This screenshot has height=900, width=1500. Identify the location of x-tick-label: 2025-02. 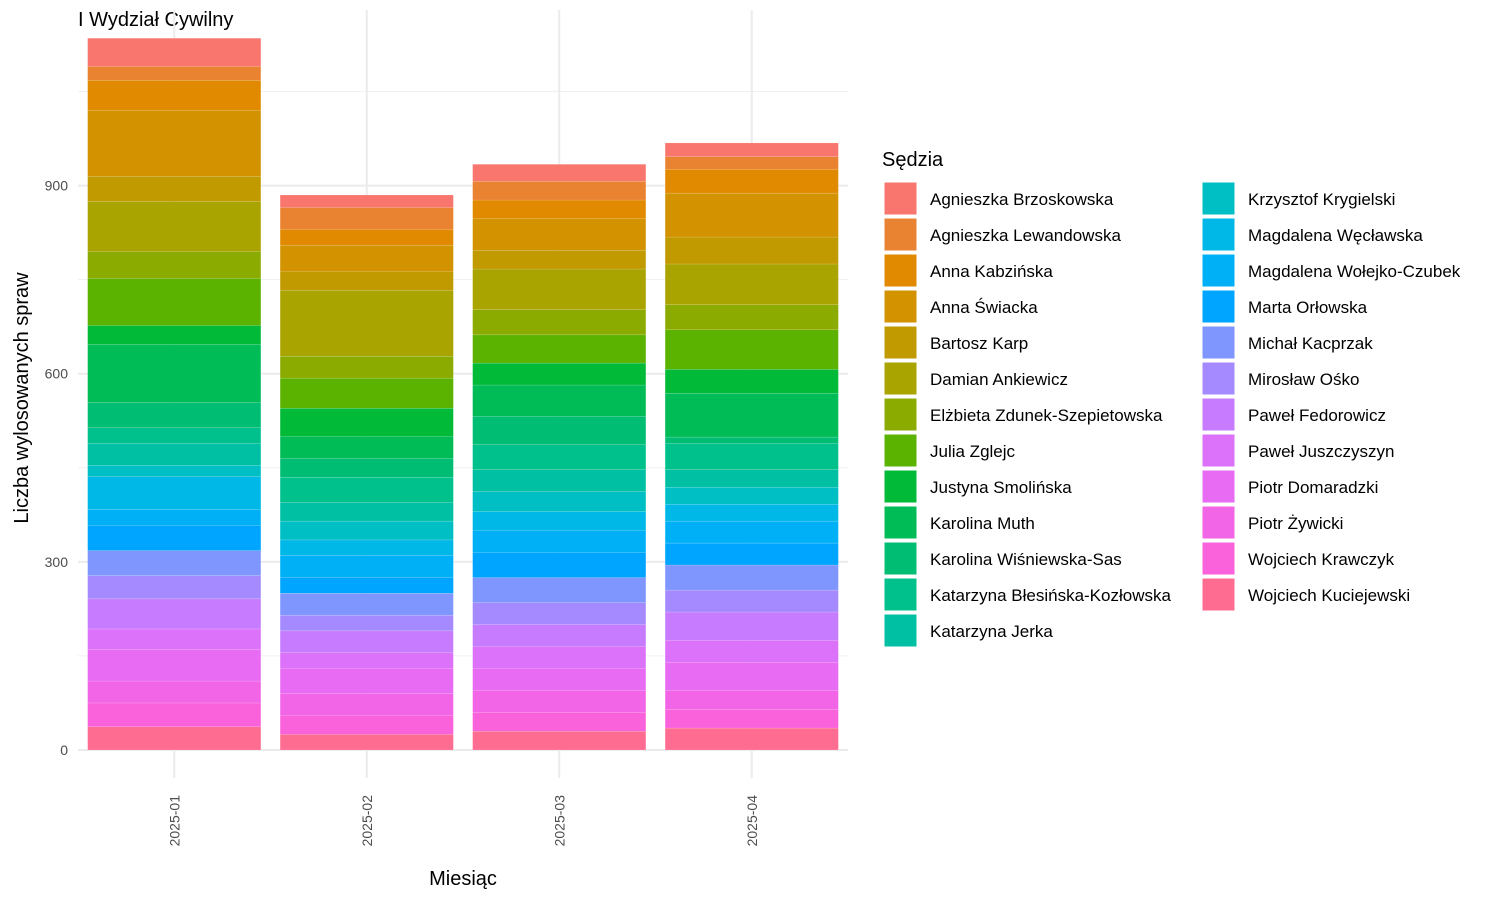
(367, 821).